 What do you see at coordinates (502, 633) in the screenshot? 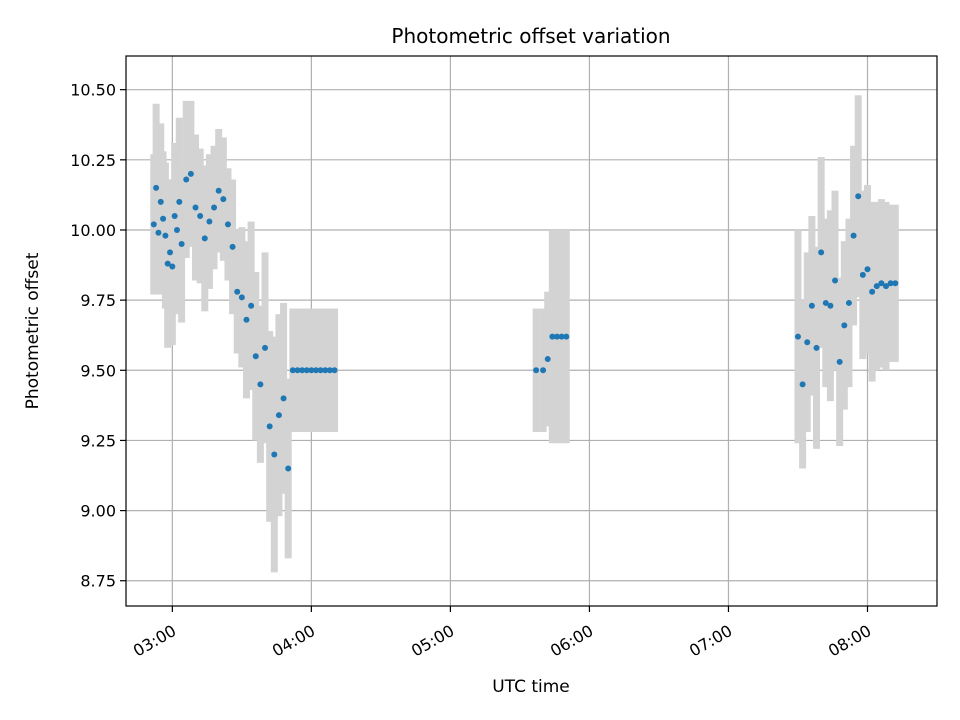
I see `x-axis: 03:00 04:00 05:00 06:00 07:00 08:00` at bounding box center [502, 633].